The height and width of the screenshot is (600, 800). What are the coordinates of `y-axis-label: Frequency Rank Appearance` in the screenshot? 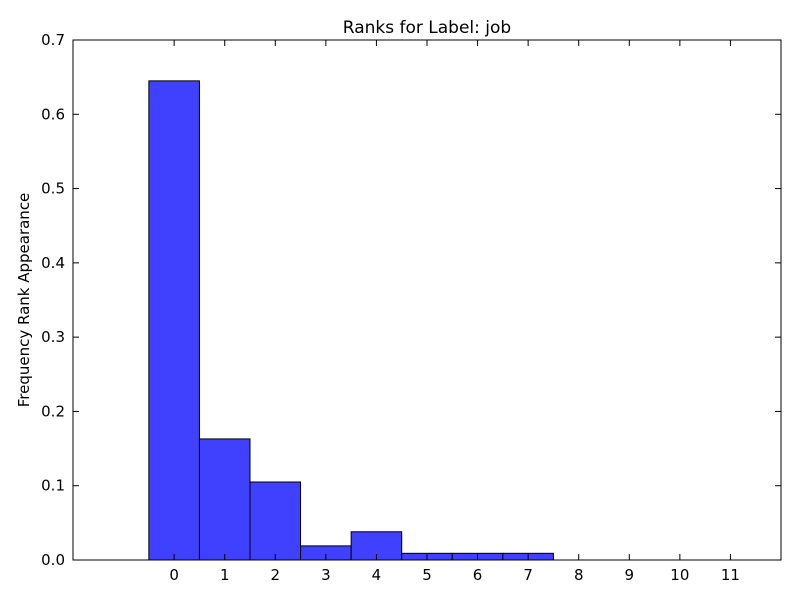 It's located at (24, 300).